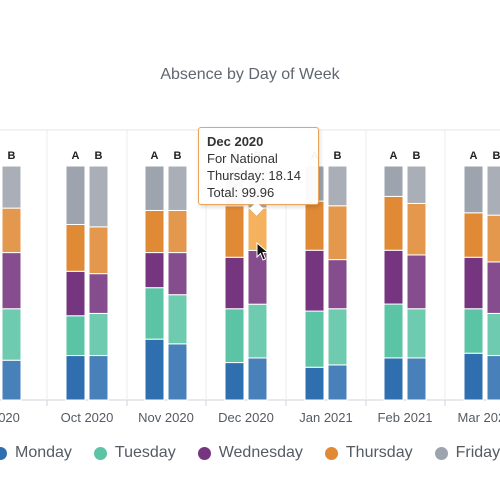 This screenshot has height=500, width=500. I want to click on legend-item-monday: Monday, so click(36, 453).